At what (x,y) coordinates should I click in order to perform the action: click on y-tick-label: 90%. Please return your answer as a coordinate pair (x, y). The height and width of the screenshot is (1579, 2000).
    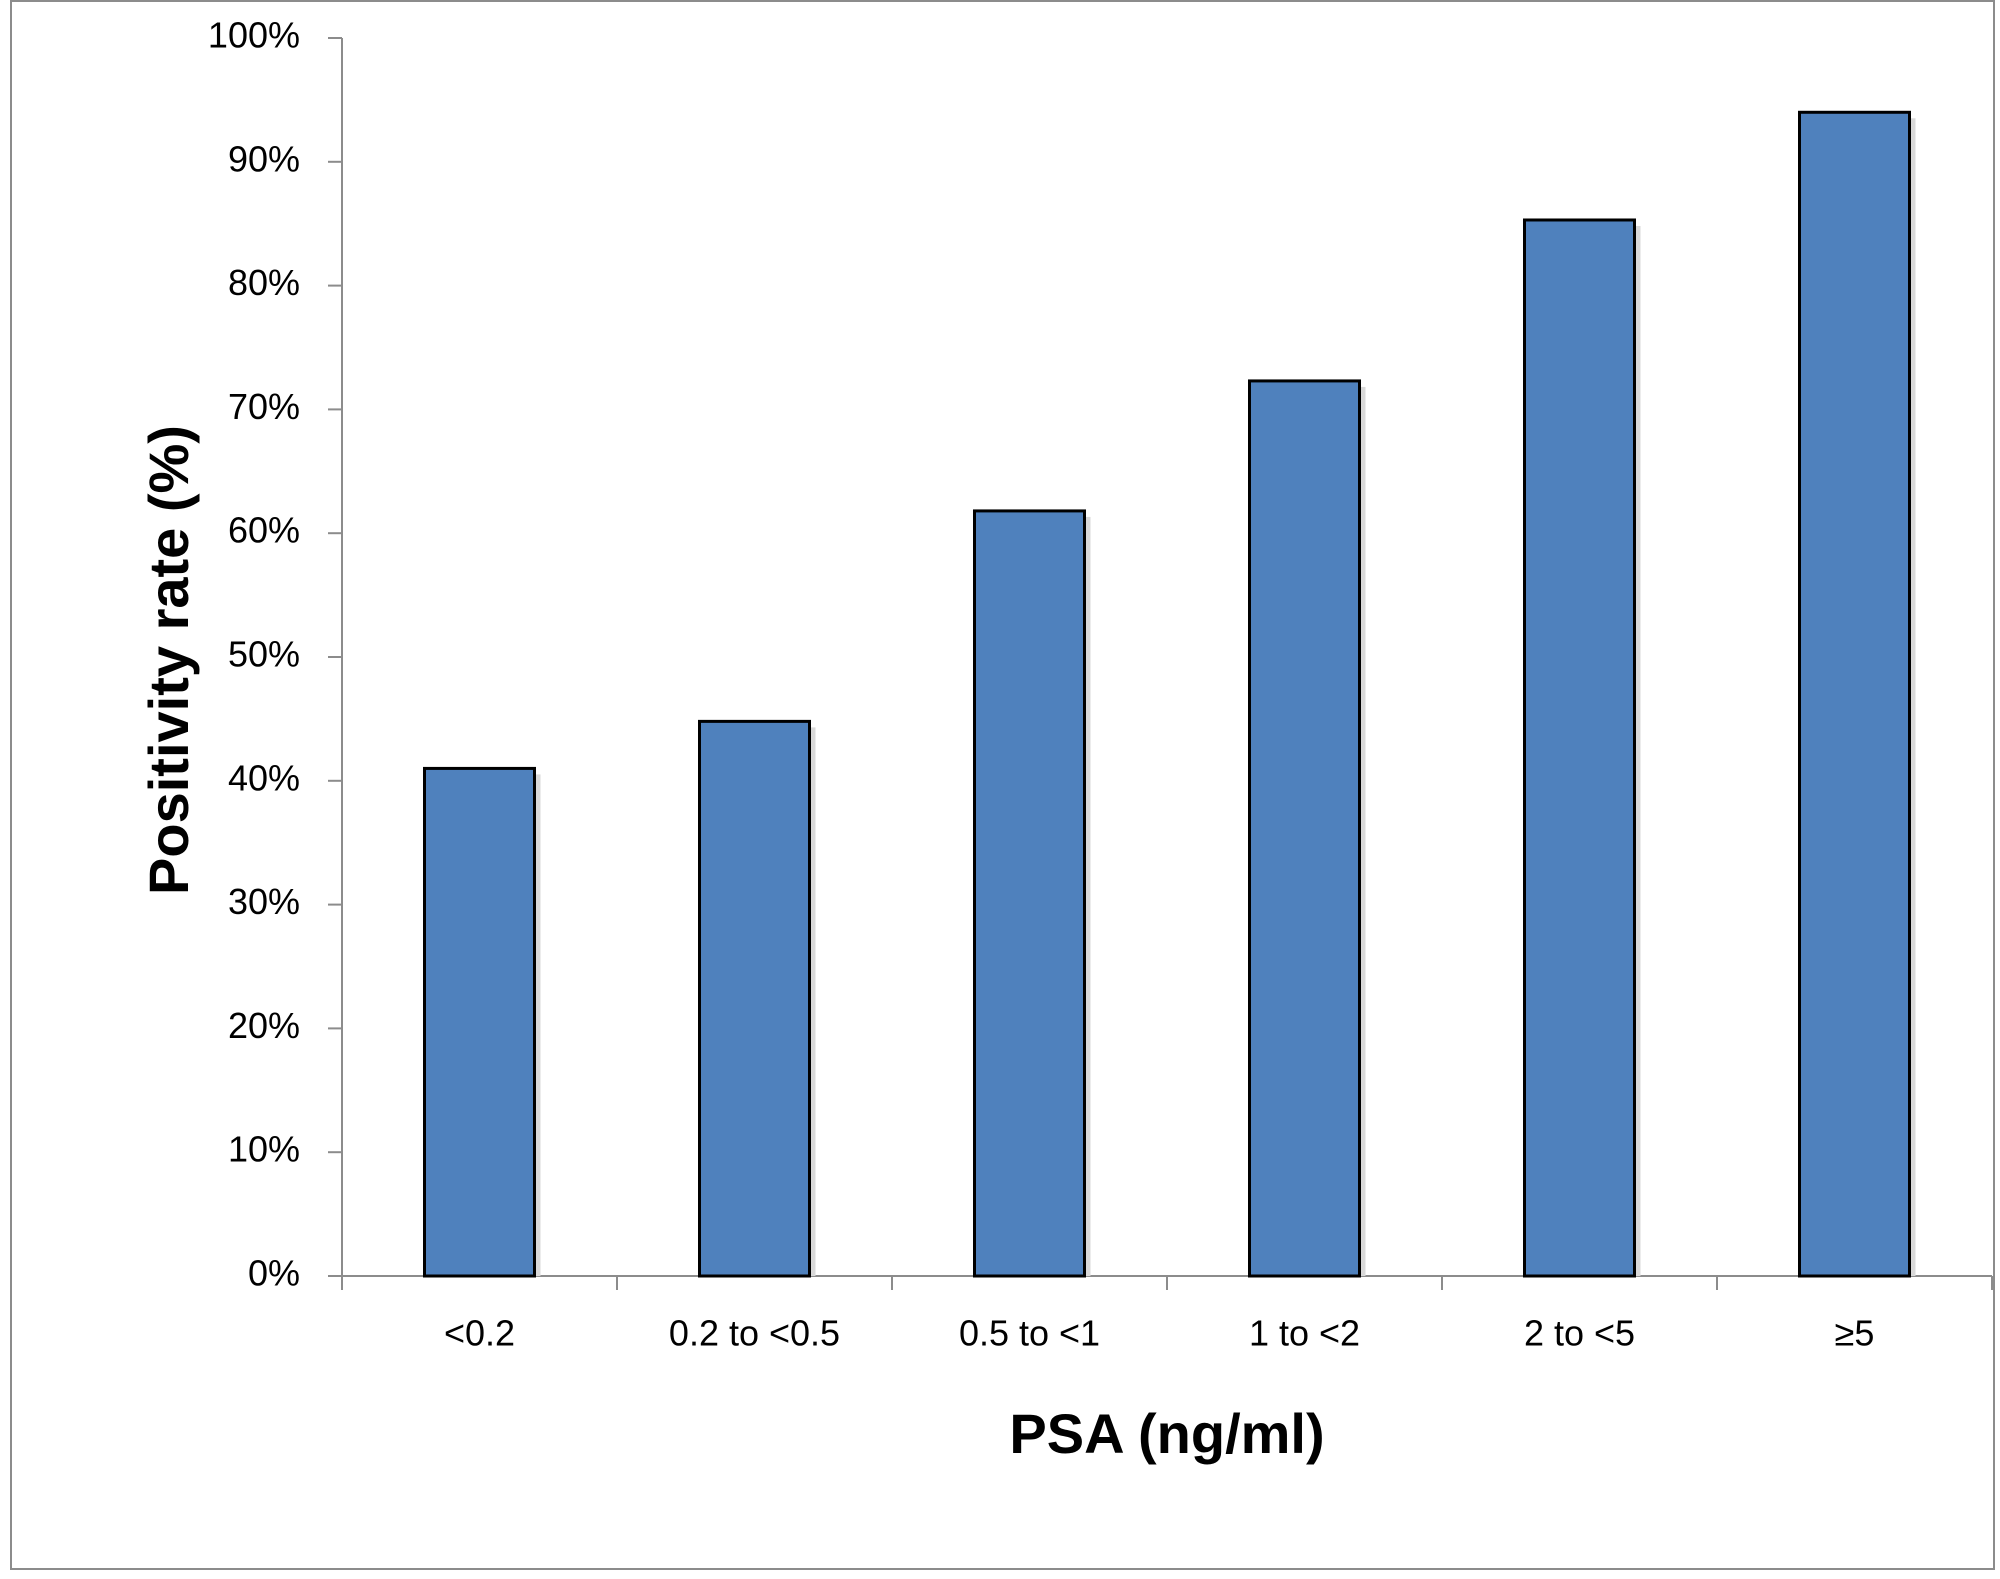
    Looking at the image, I should click on (264, 158).